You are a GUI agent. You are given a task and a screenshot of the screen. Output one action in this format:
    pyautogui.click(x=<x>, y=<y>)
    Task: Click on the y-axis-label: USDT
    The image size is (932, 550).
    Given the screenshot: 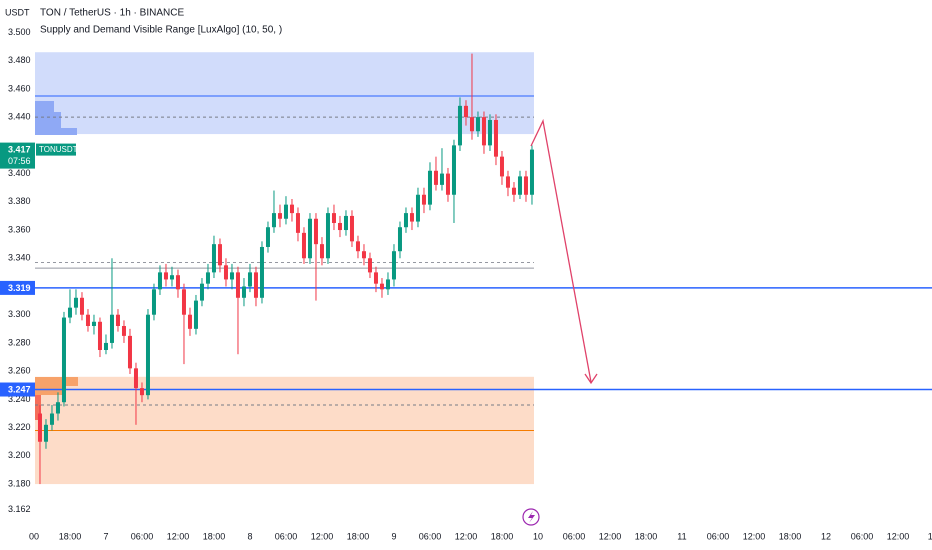 What is the action you would take?
    pyautogui.click(x=17, y=12)
    